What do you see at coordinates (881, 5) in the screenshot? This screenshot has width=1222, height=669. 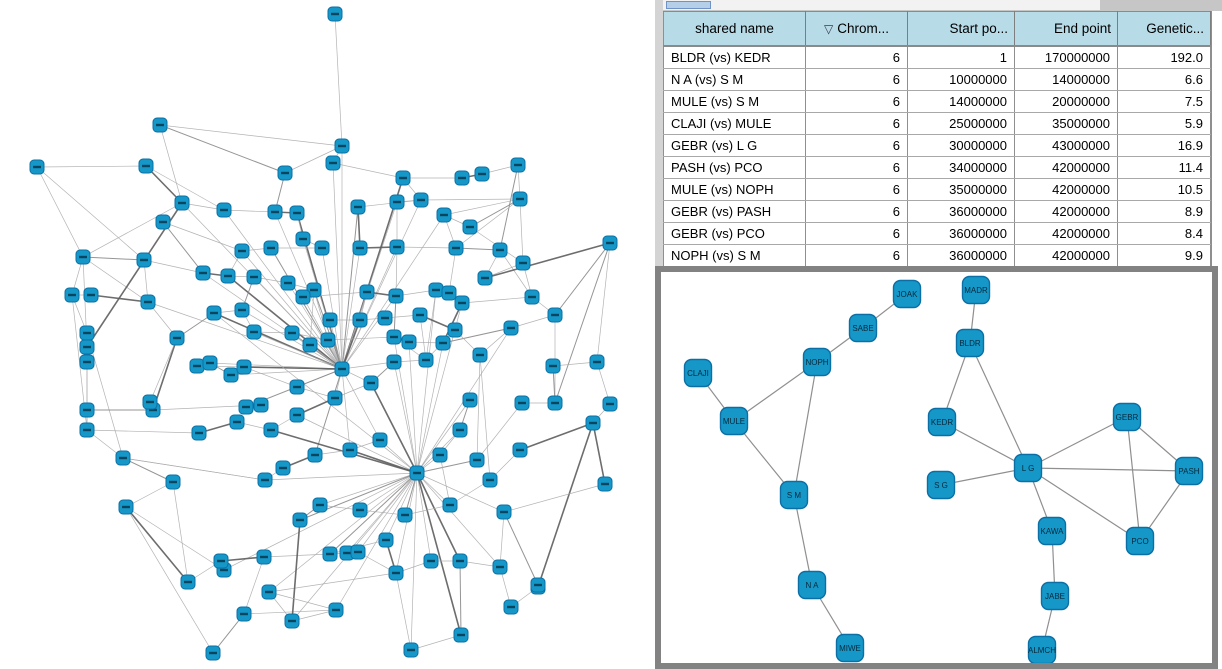 I see `scrollbar-track` at bounding box center [881, 5].